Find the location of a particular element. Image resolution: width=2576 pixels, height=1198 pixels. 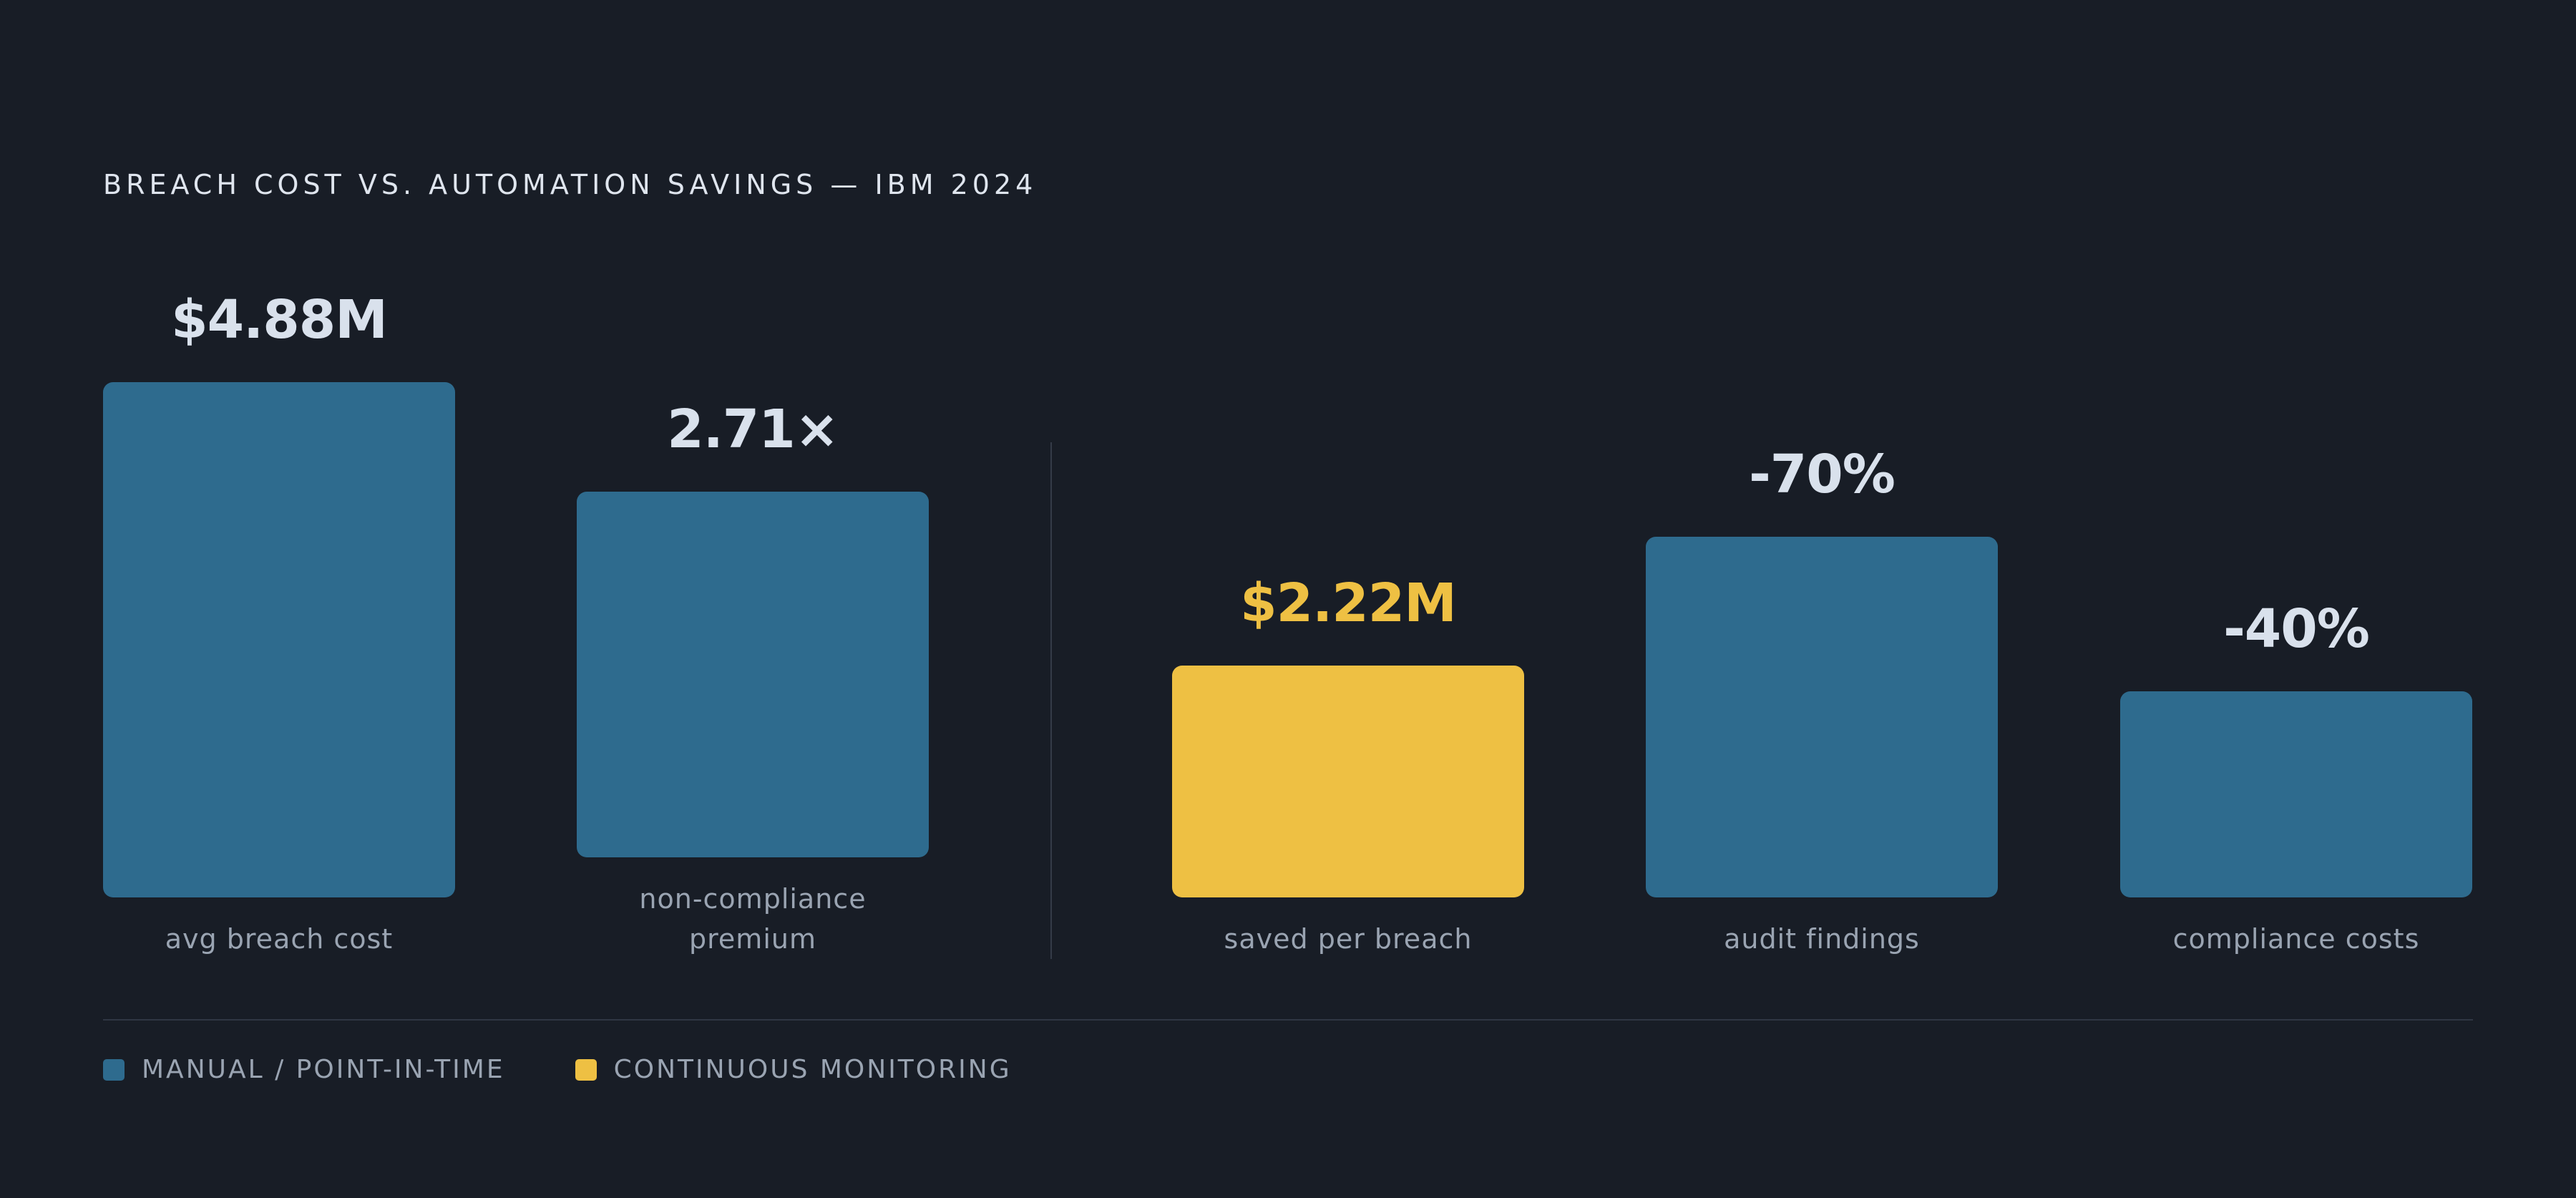

data-label-non-compliance-premium: 2.71× is located at coordinates (753, 429).